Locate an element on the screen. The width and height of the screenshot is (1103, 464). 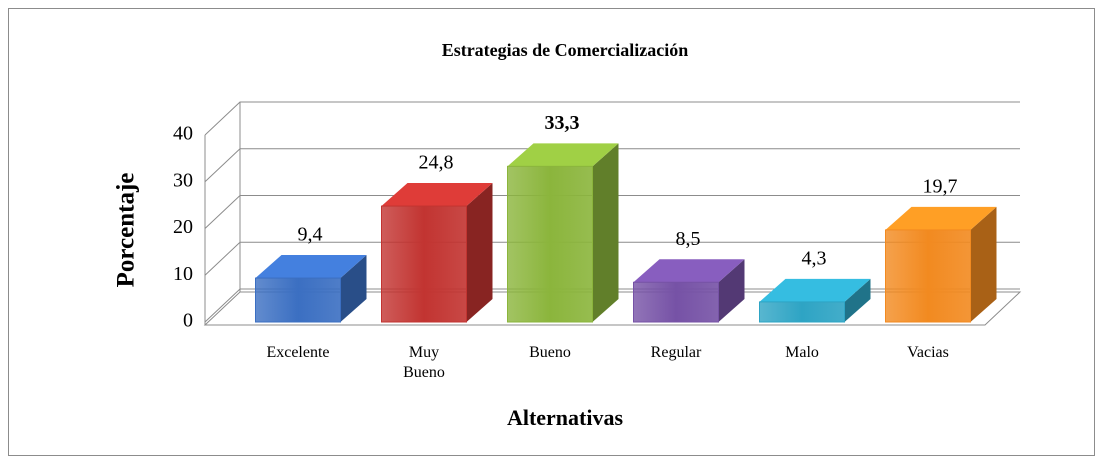
x-tick-label: Regular is located at coordinates (676, 352).